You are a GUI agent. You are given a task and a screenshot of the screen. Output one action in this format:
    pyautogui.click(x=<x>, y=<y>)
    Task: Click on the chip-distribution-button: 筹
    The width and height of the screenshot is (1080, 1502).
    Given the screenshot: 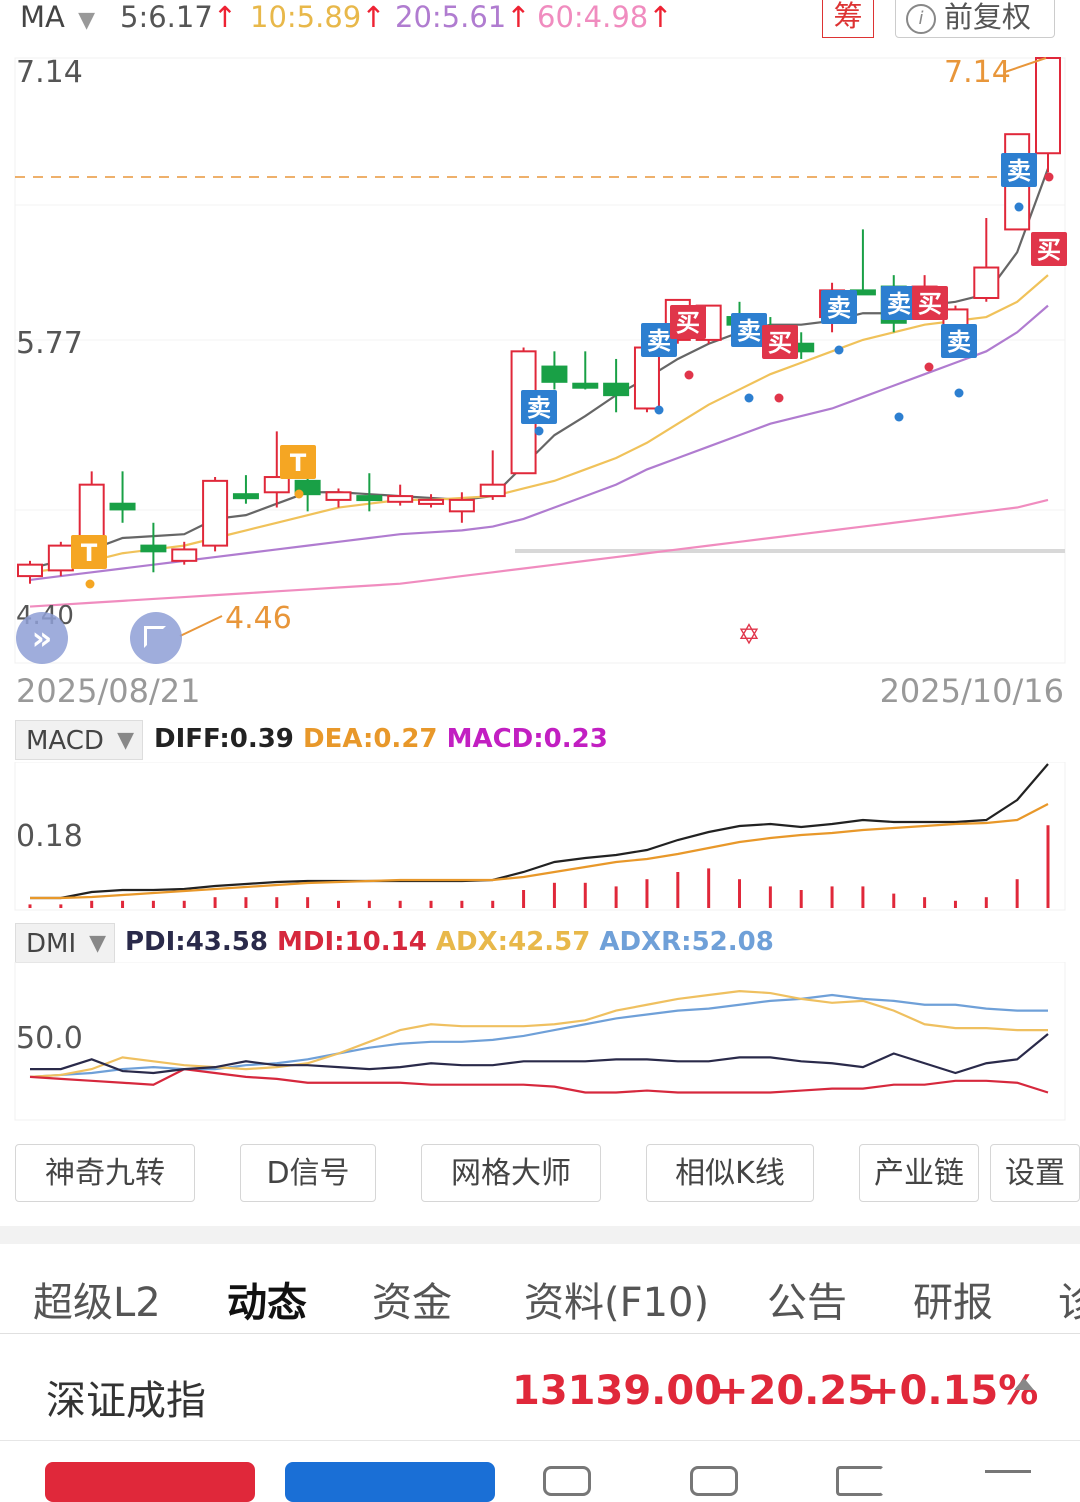 What is the action you would take?
    pyautogui.click(x=848, y=19)
    